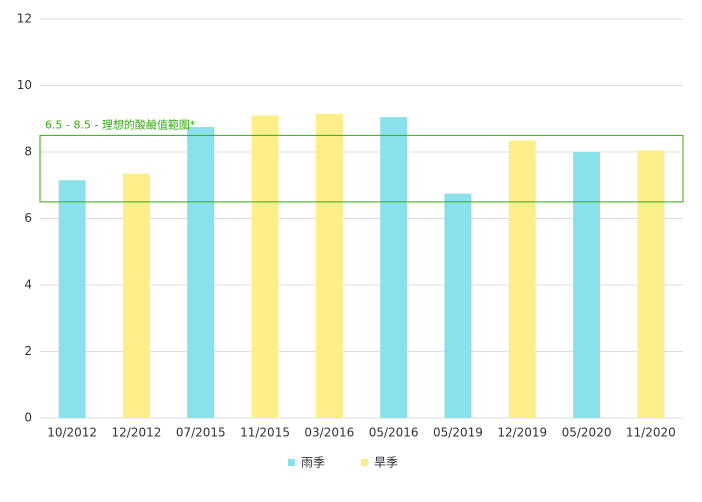 This screenshot has height=502, width=702. Describe the element at coordinates (24, 19) in the screenshot. I see `y-tick-label: 12` at that location.